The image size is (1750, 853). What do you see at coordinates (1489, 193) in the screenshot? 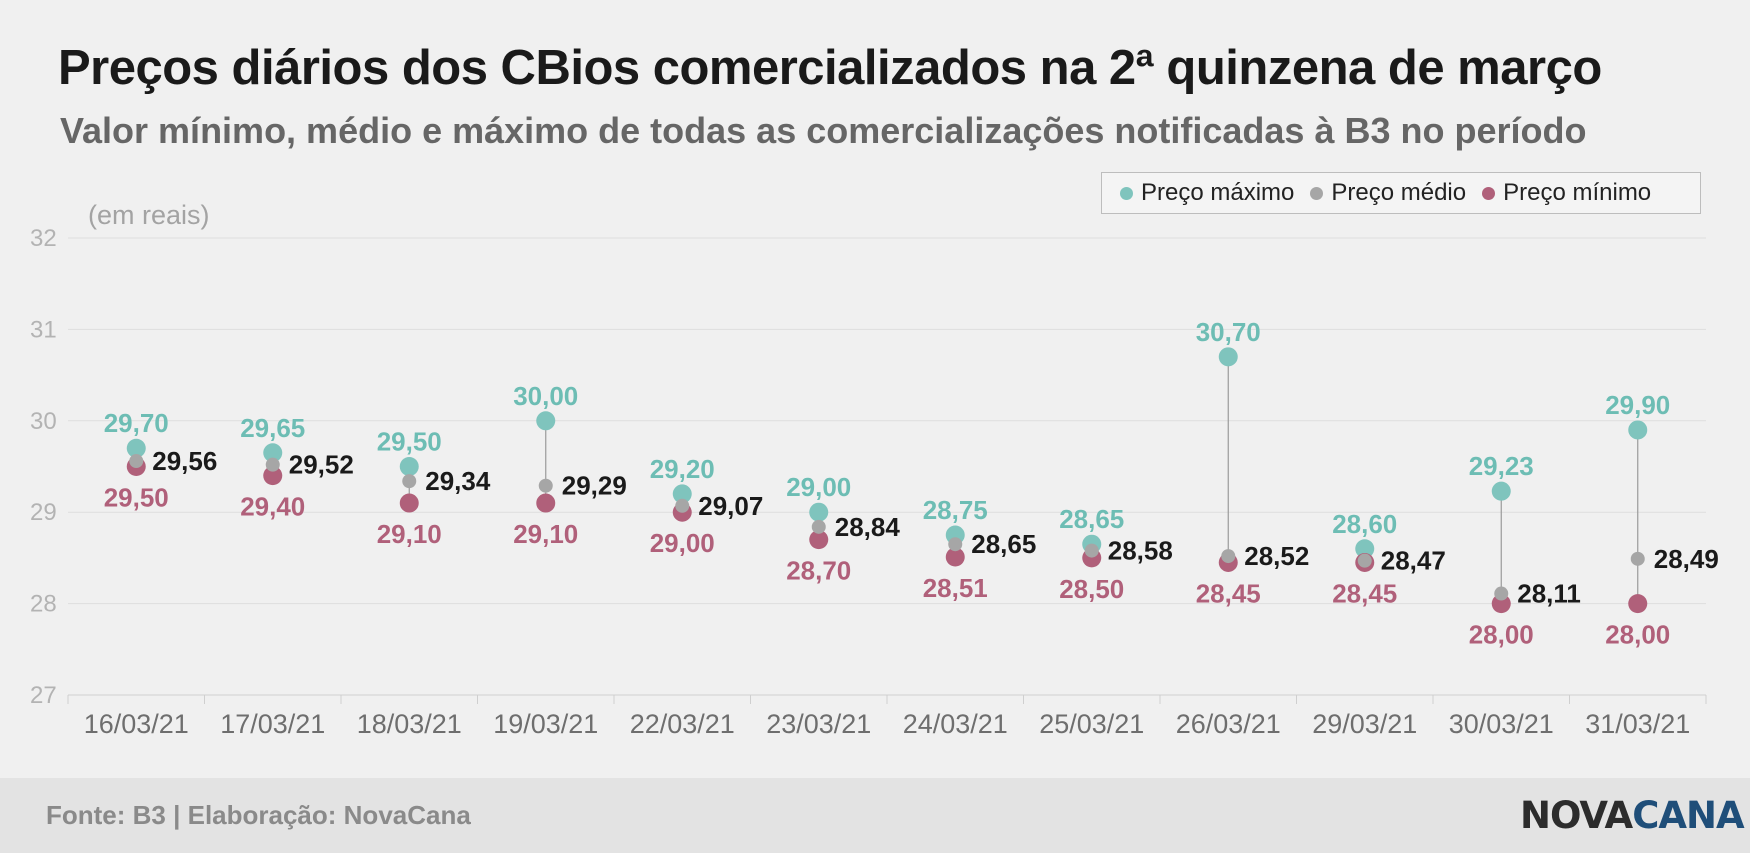
I see `legend-marker-min` at bounding box center [1489, 193].